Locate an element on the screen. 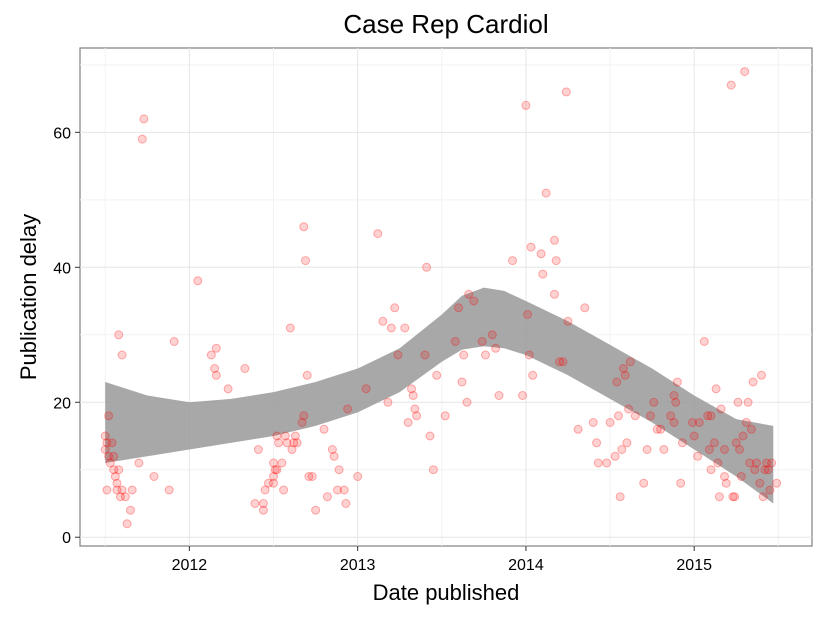 The image size is (825, 618). chart-title: Case Rep Cardiol is located at coordinates (445, 24).